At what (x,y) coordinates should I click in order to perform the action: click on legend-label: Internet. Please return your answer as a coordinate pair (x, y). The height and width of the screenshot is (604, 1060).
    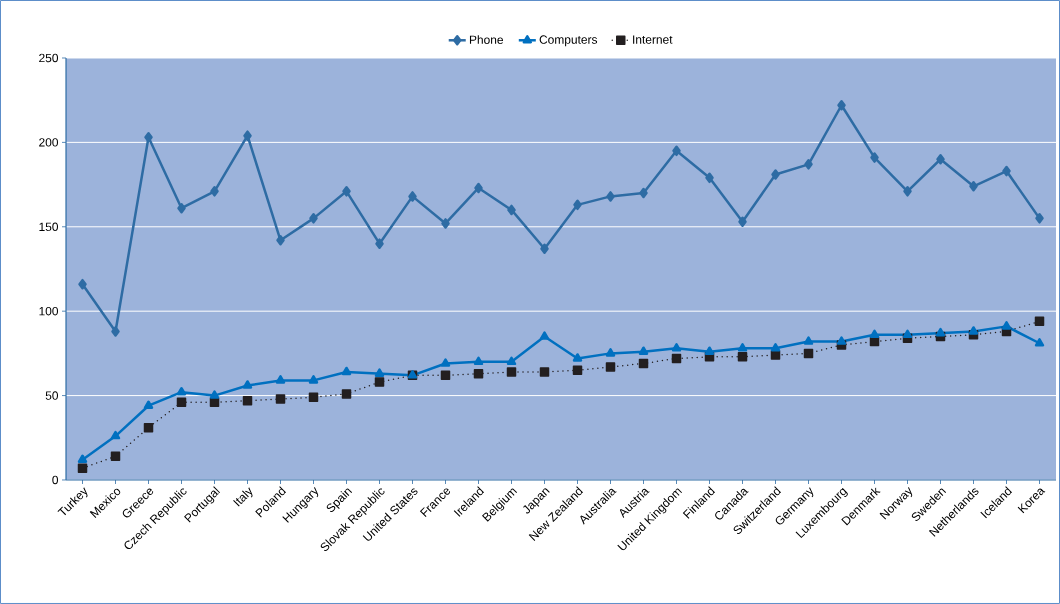
    Looking at the image, I should click on (653, 39).